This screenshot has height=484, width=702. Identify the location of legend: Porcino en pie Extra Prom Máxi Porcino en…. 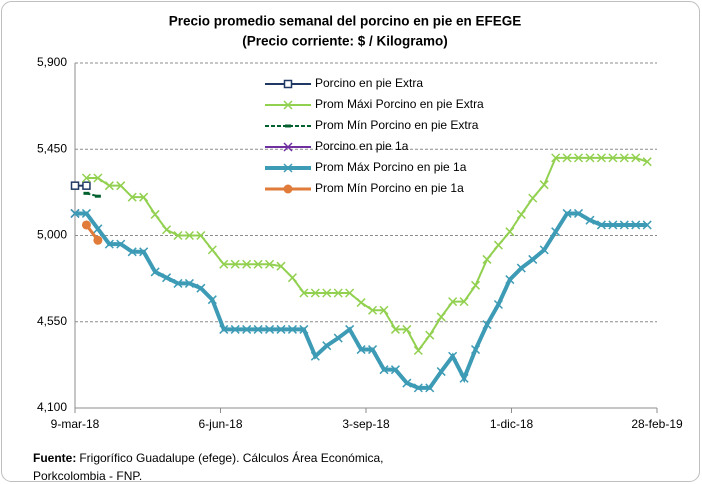
(374, 135).